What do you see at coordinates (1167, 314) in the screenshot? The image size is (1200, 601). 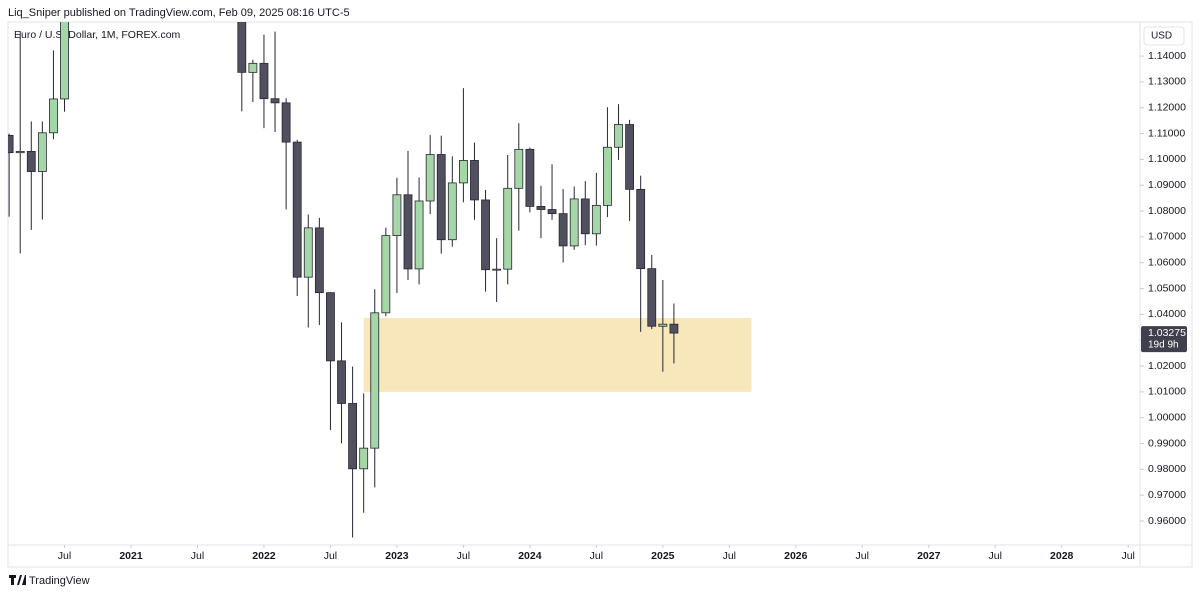 I see `y-tick-label: 1.04000` at bounding box center [1167, 314].